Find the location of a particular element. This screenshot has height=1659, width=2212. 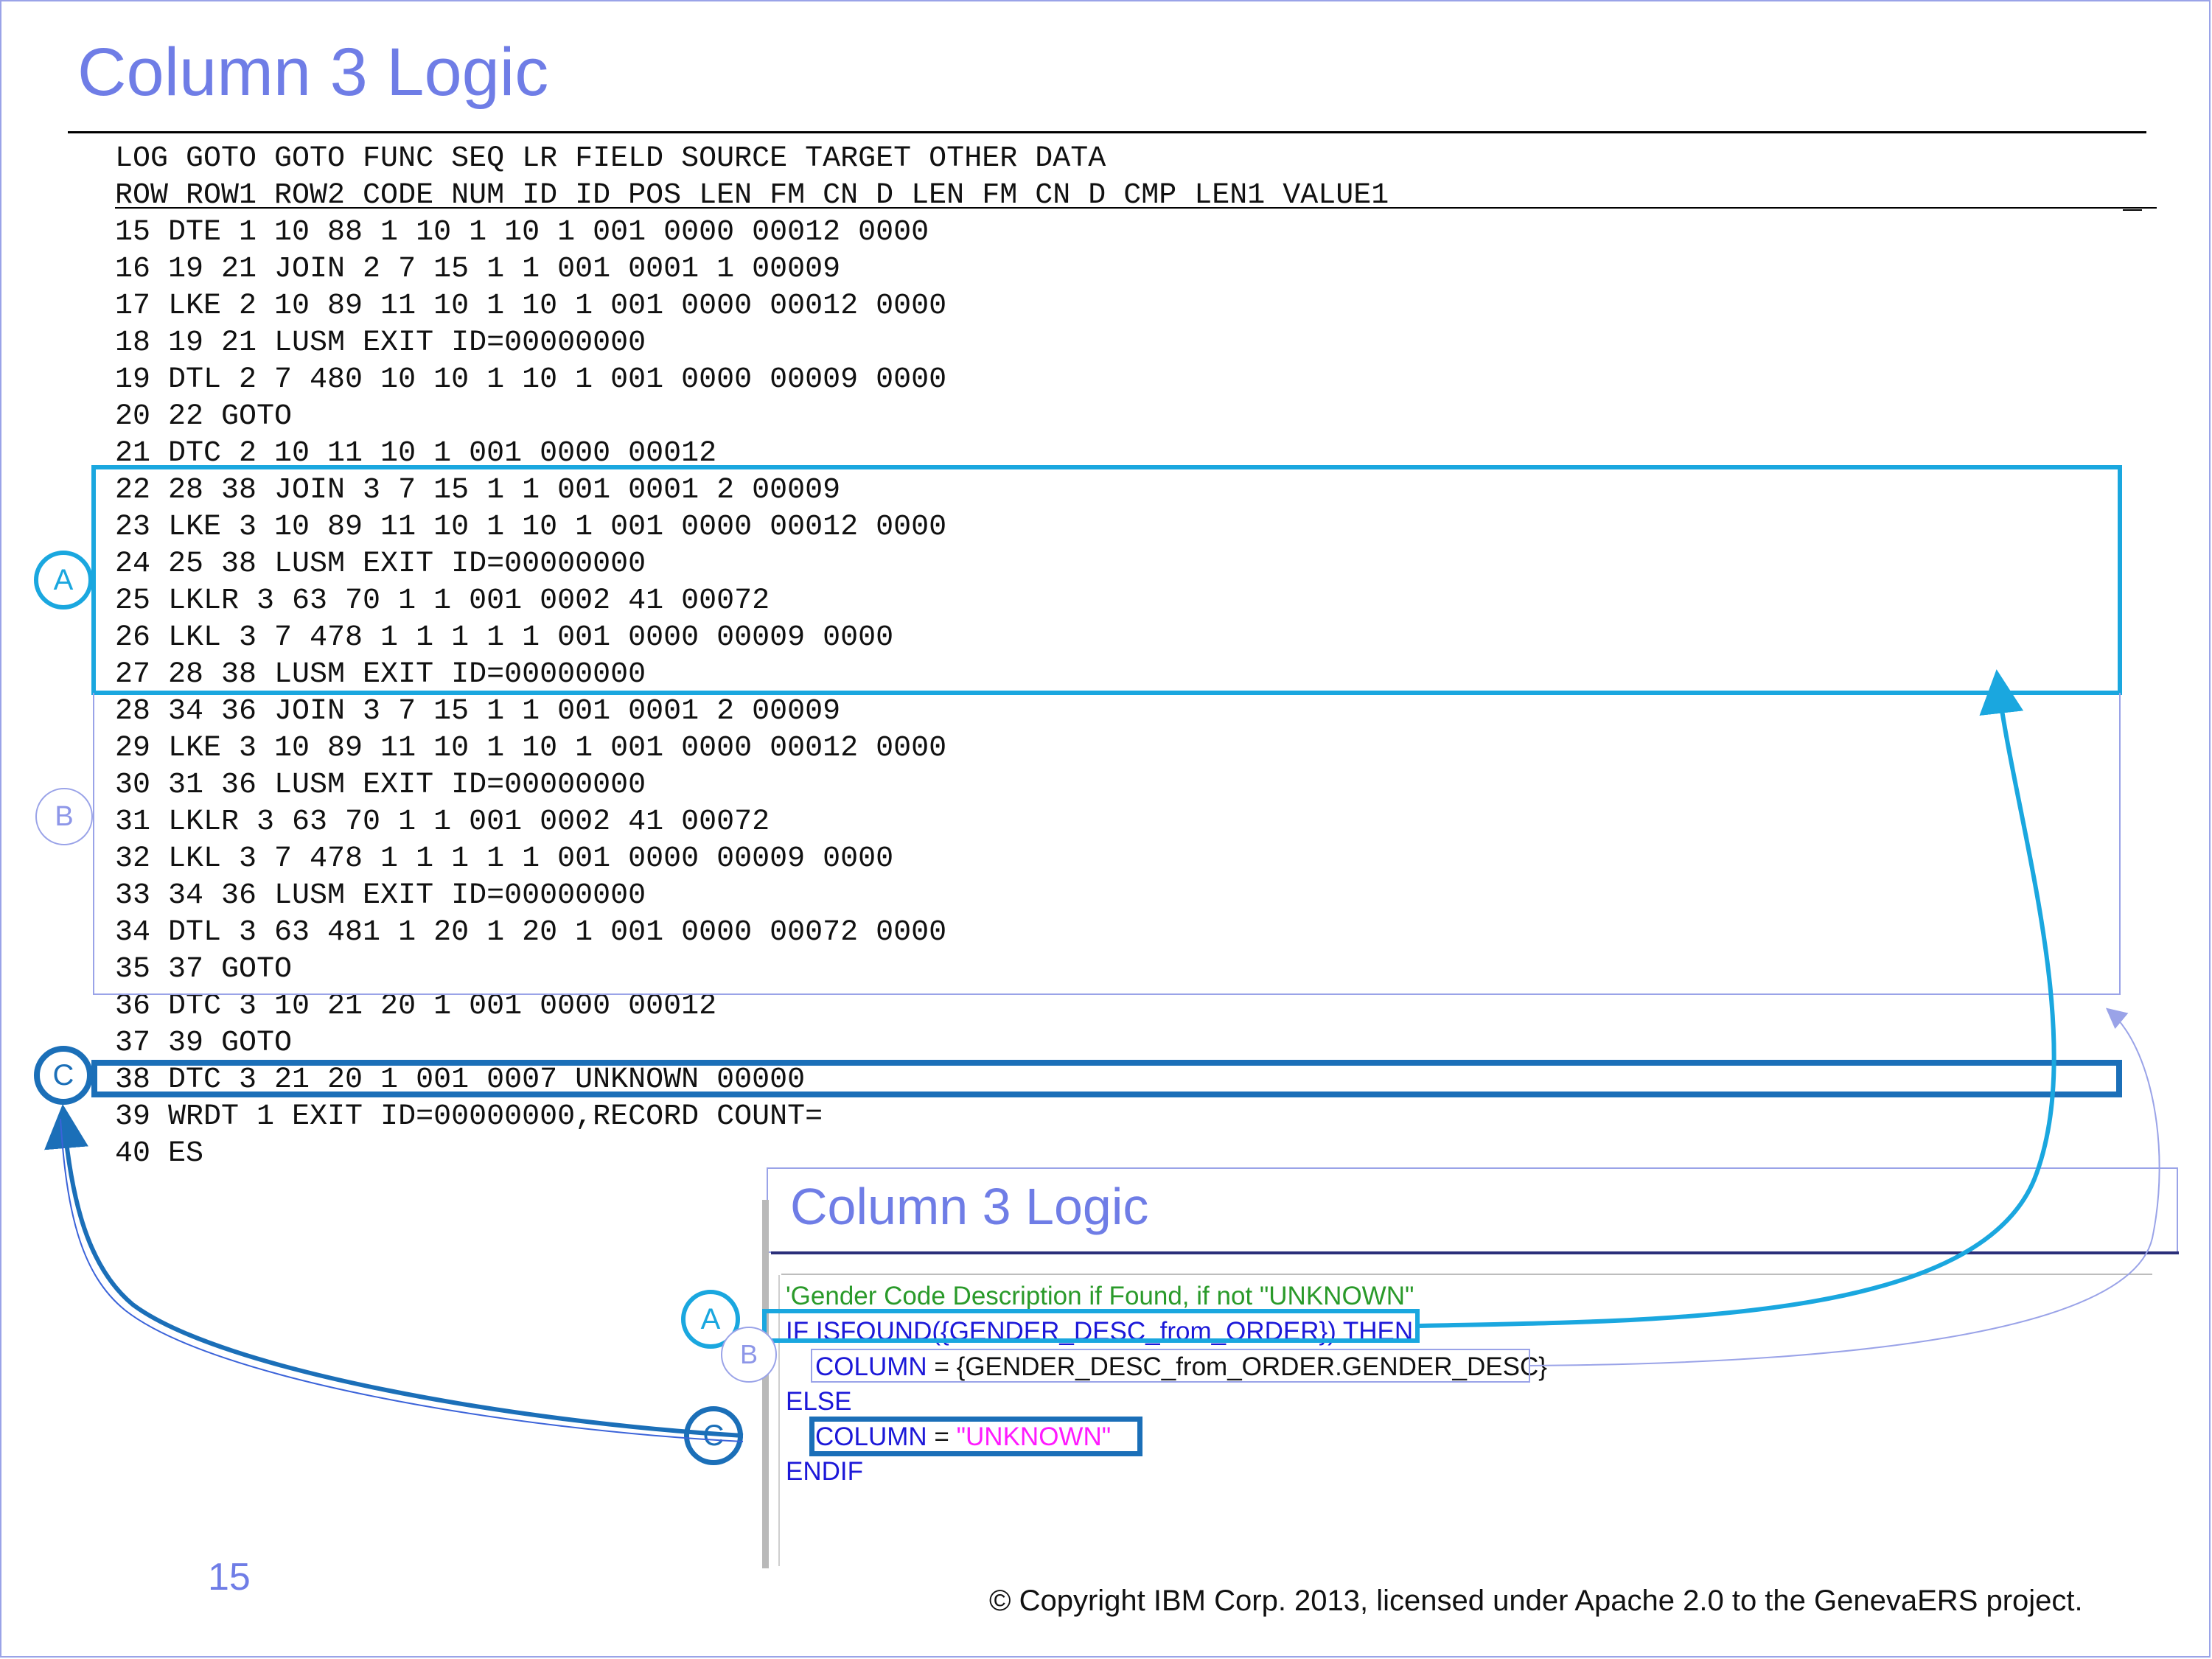

code-column-unknown-line: COLUMN = "UNKNOWN" is located at coordinates (963, 1437).